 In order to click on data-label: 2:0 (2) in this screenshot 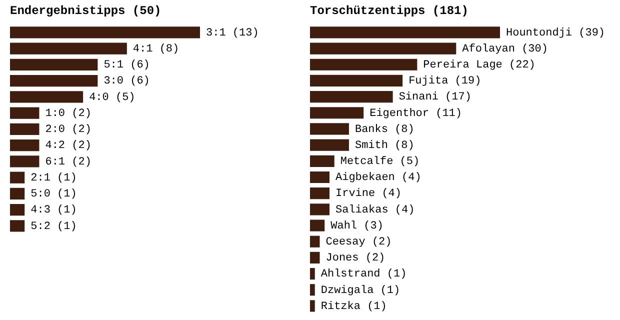, I will do `click(68, 130)`.